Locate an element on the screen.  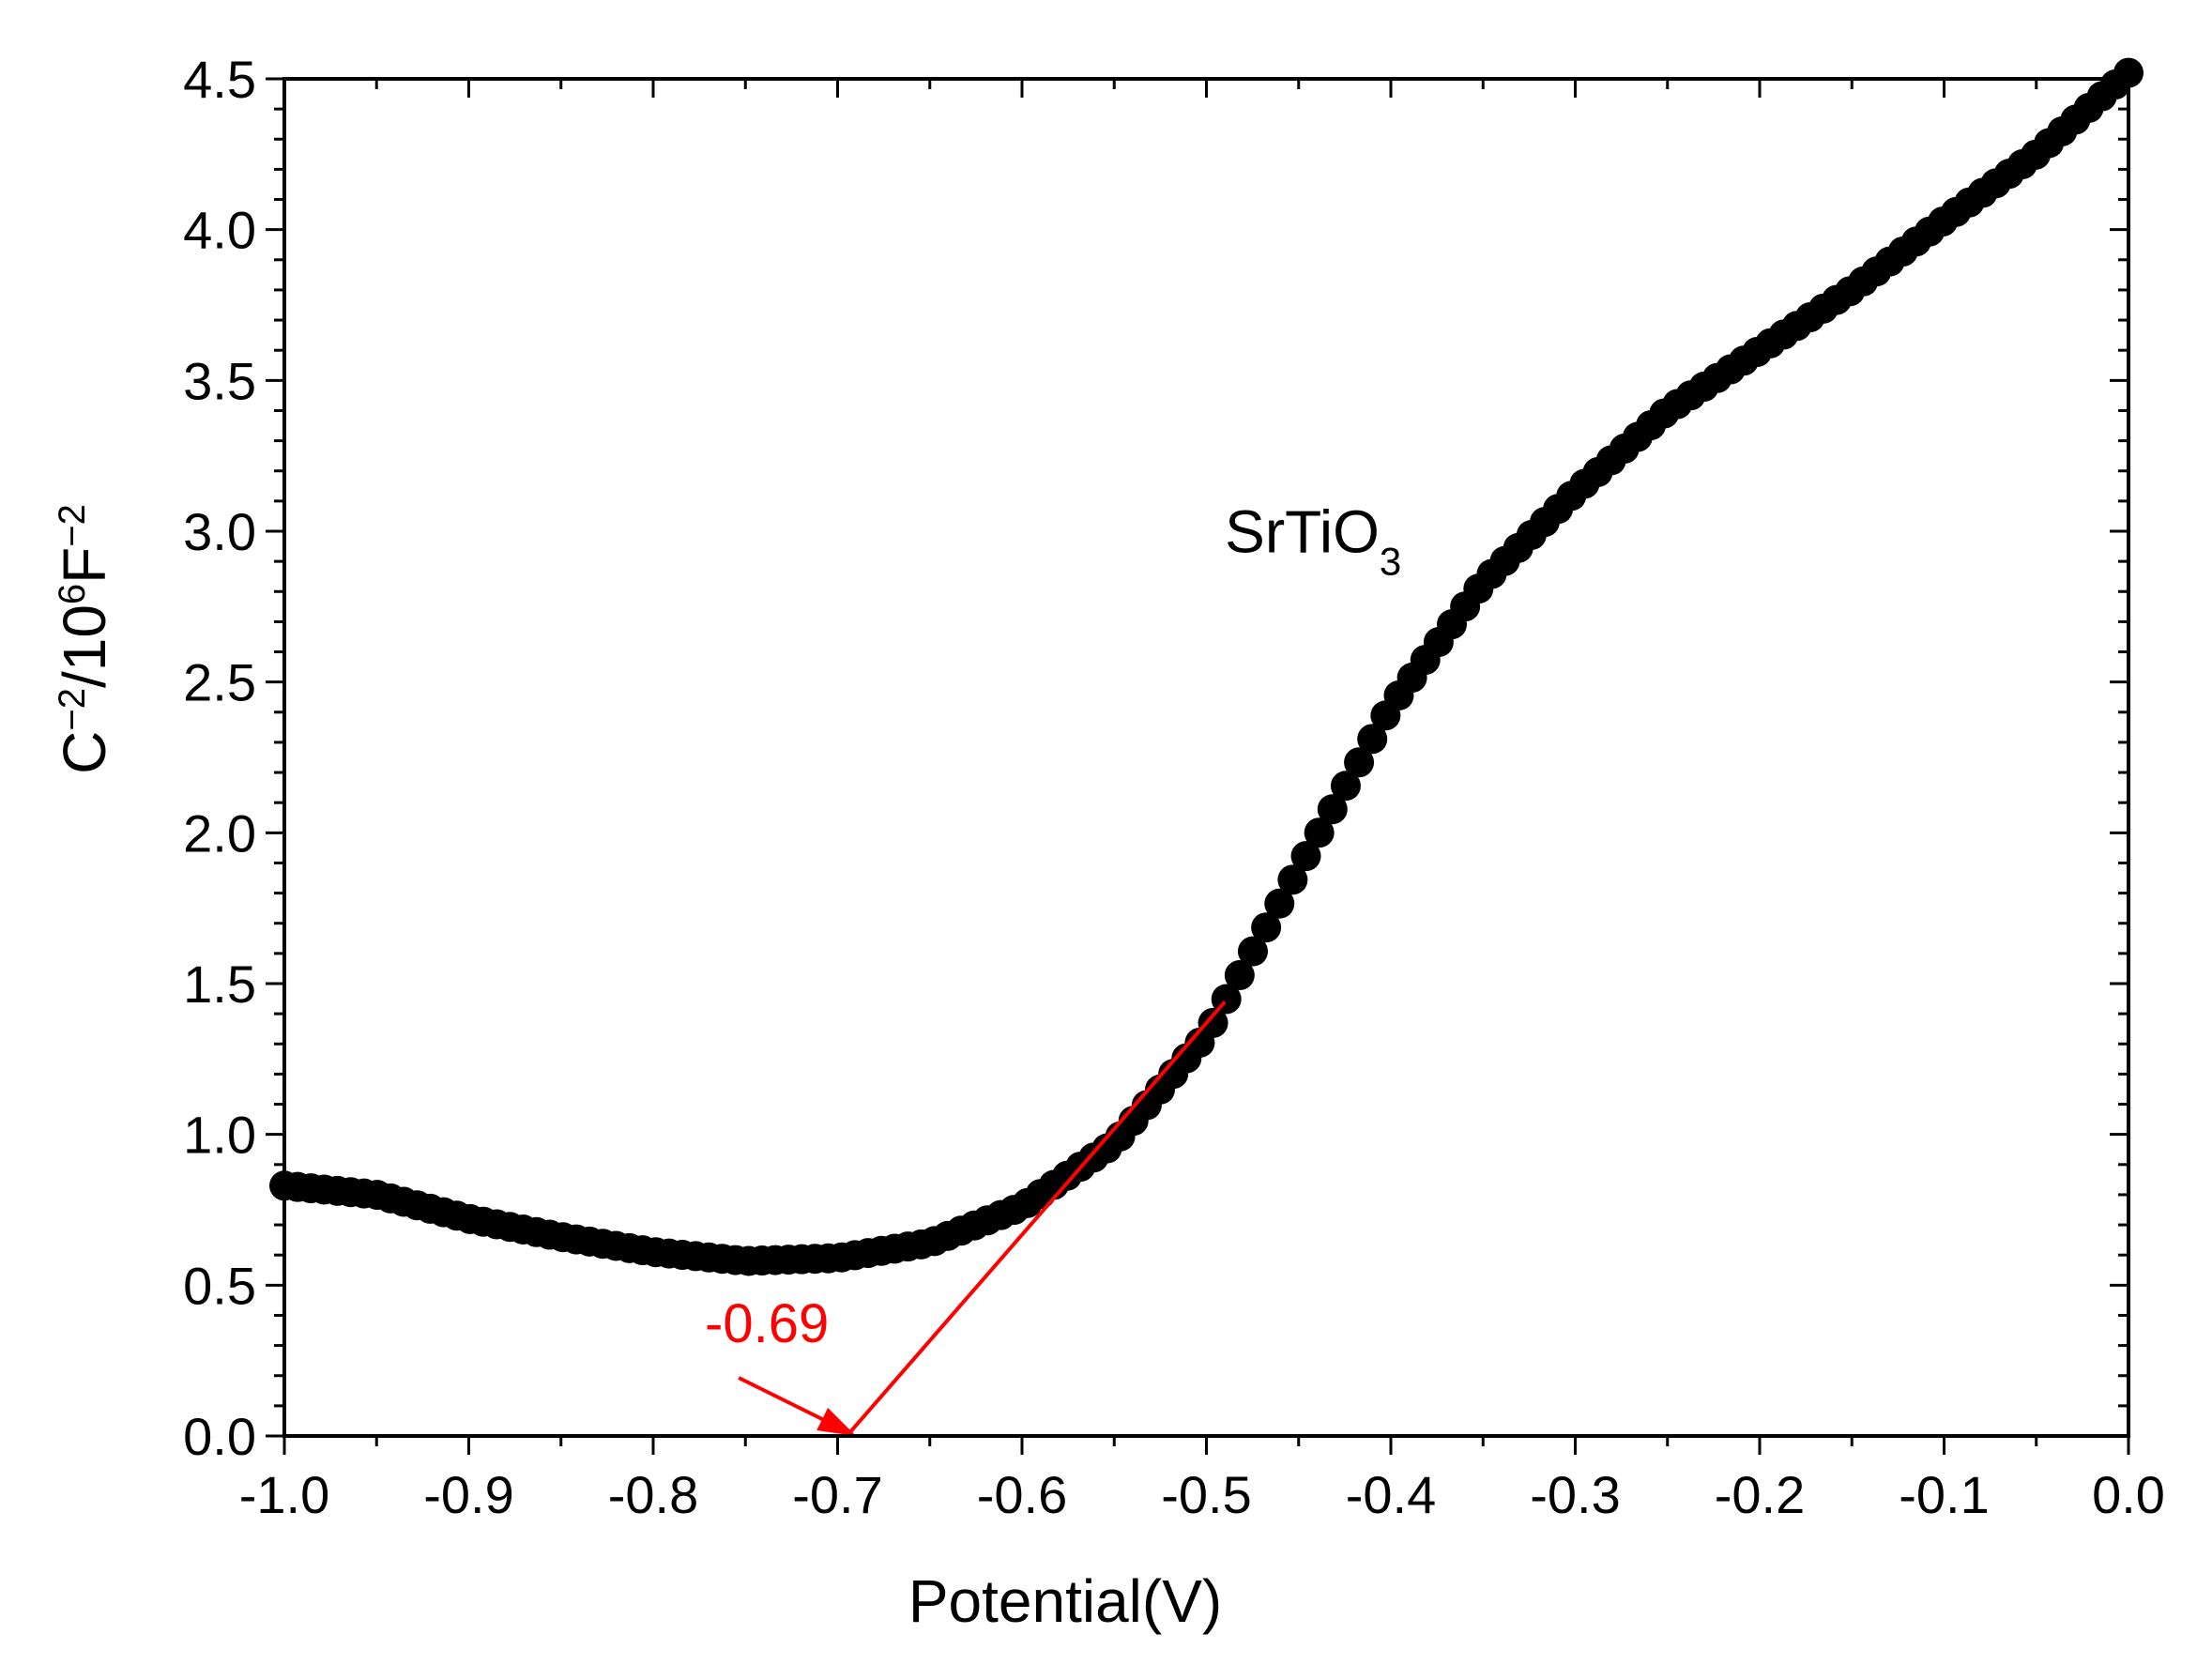
x-tick-label: -0.1 is located at coordinates (1944, 1494).